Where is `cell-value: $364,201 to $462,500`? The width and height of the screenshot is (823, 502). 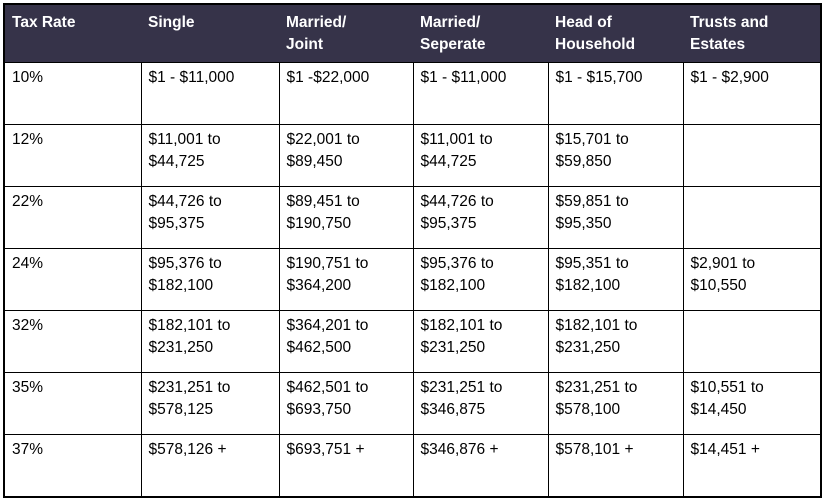 cell-value: $364,201 to $462,500 is located at coordinates (346, 341).